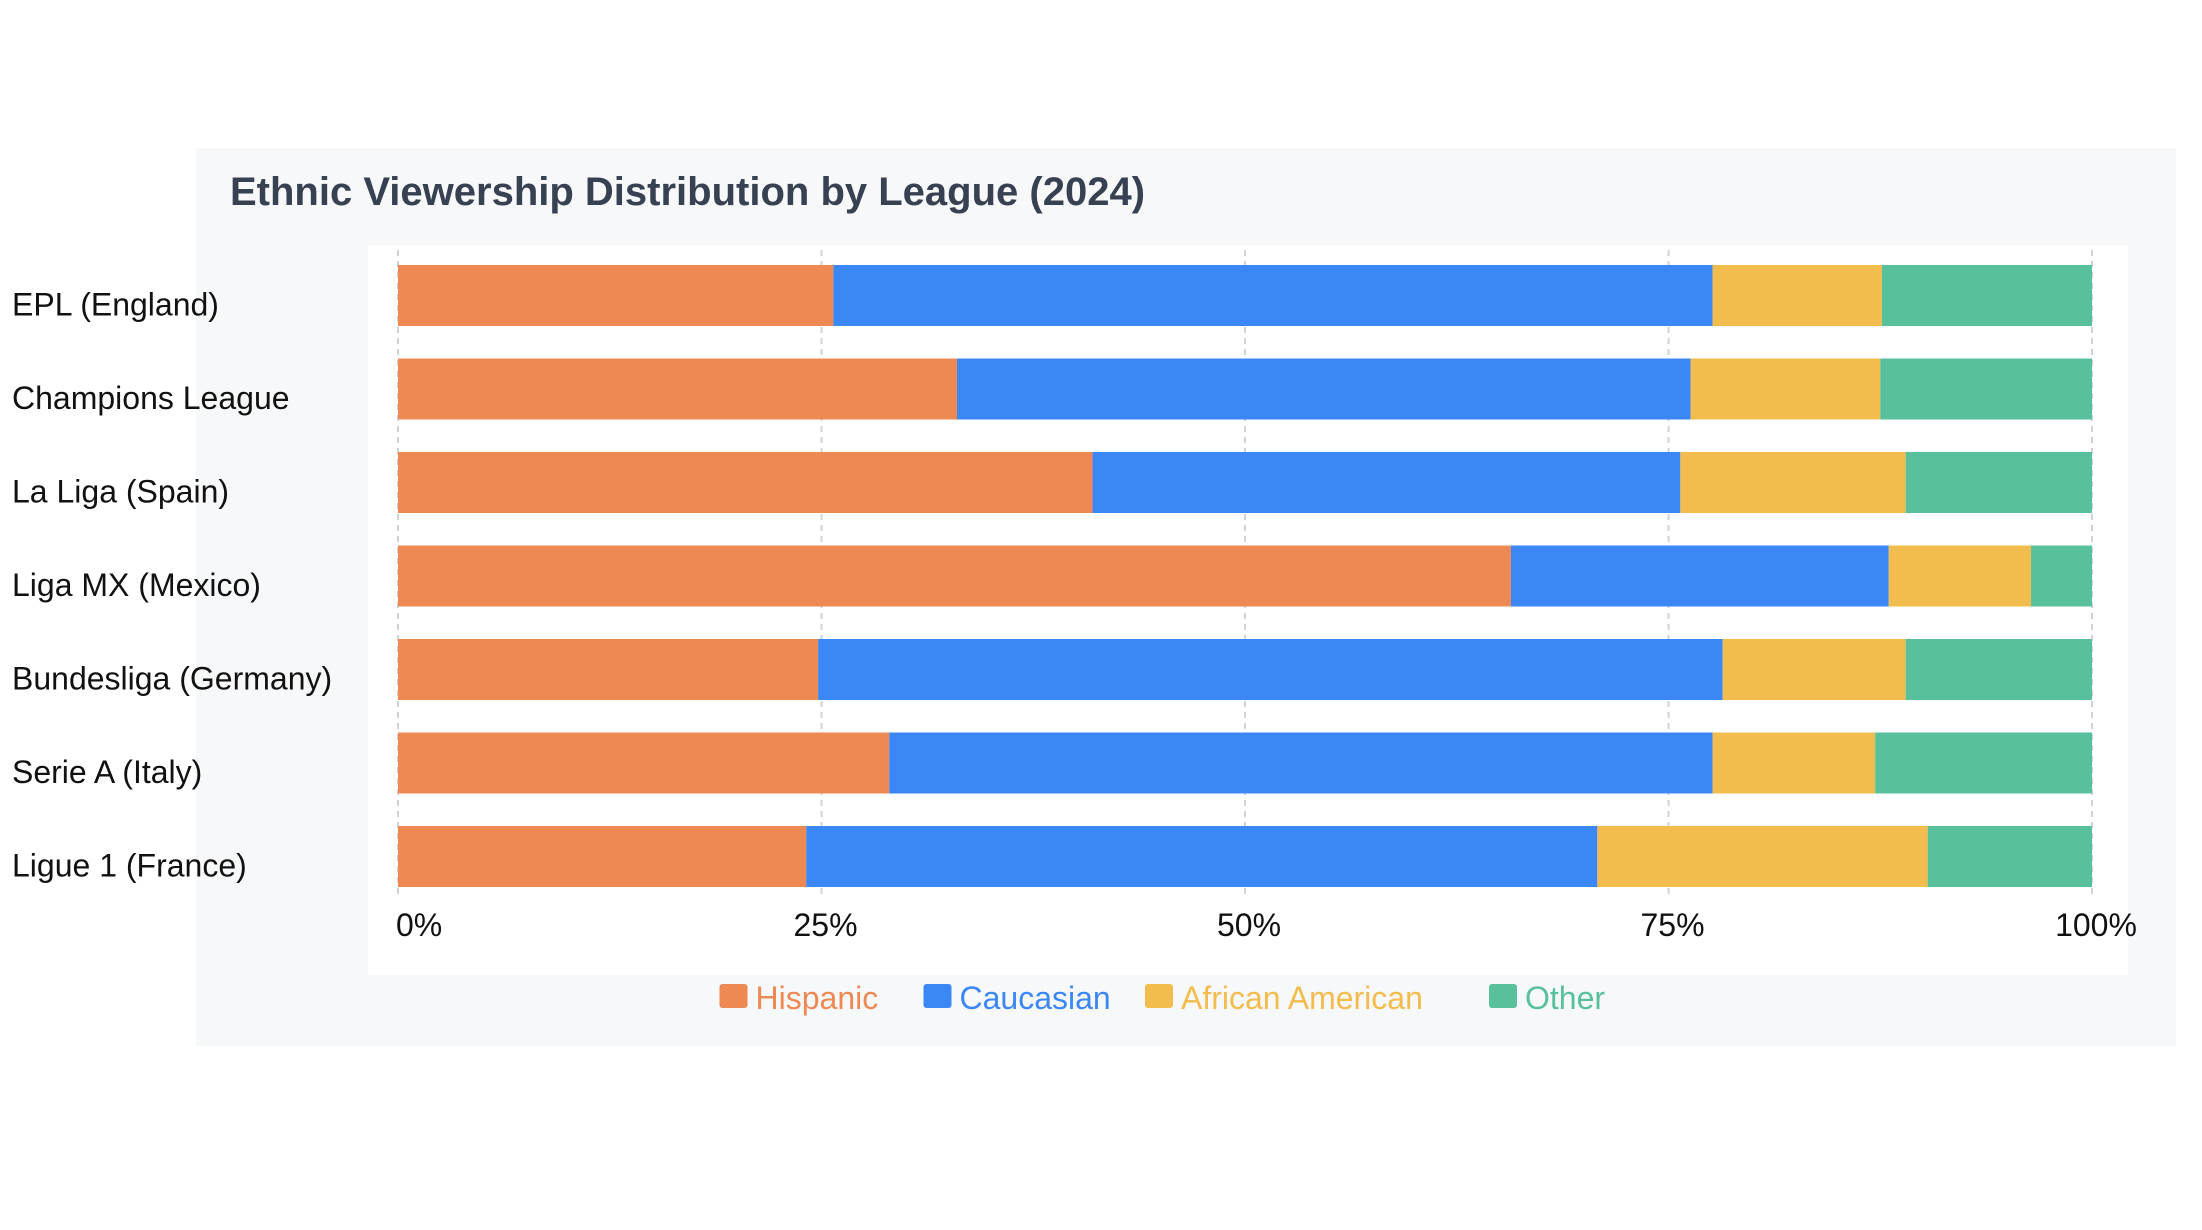 This screenshot has width=2202, height=1230. What do you see at coordinates (1565, 998) in the screenshot?
I see `legend-label: Other` at bounding box center [1565, 998].